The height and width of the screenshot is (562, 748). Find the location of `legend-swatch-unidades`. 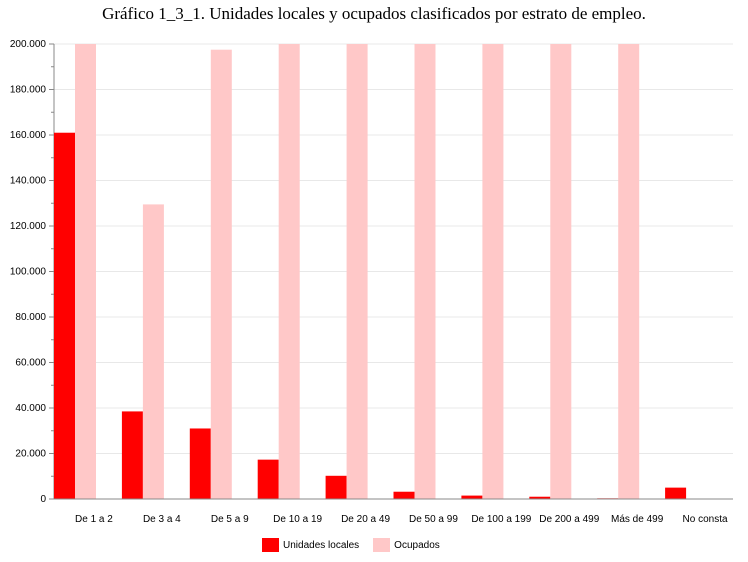

legend-swatch-unidades is located at coordinates (270, 545).